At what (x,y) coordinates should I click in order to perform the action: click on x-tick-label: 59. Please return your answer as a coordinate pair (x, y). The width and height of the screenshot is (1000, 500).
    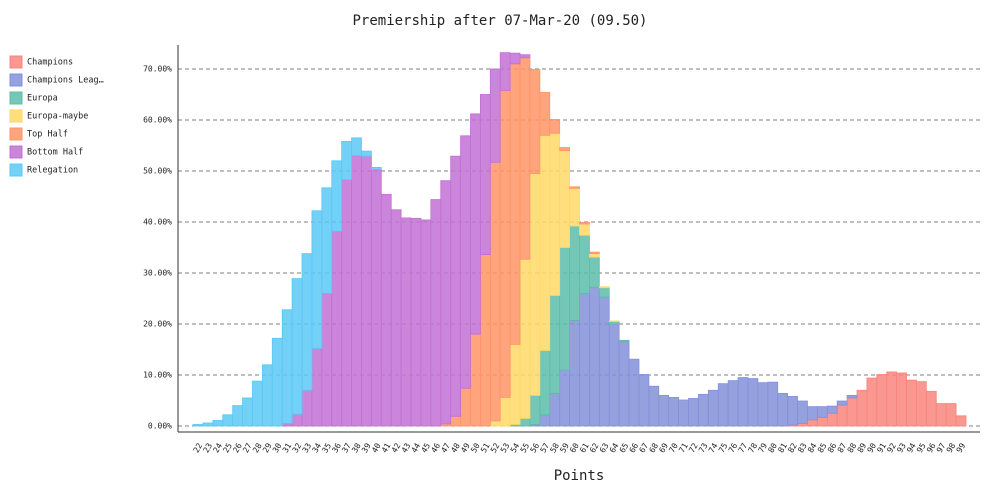
    Looking at the image, I should click on (564, 447).